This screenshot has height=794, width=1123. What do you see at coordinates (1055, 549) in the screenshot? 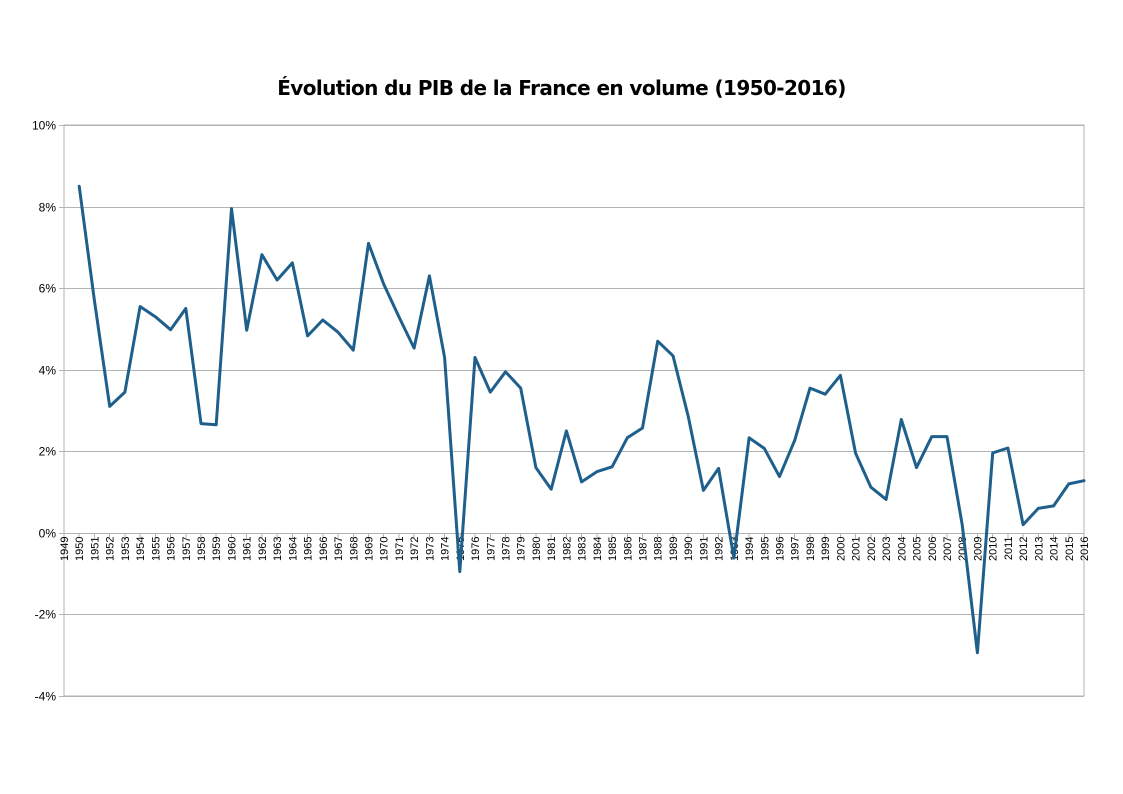
I see `x-tick-label: 2014` at bounding box center [1055, 549].